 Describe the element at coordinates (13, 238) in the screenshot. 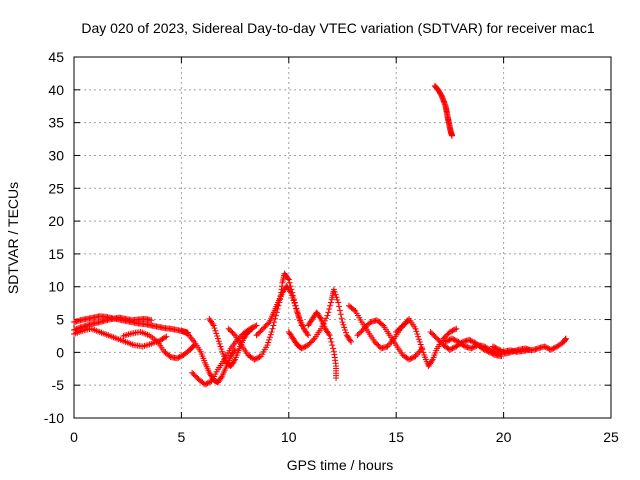

I see `y-axis-label: SDTVAR / TECUs` at that location.